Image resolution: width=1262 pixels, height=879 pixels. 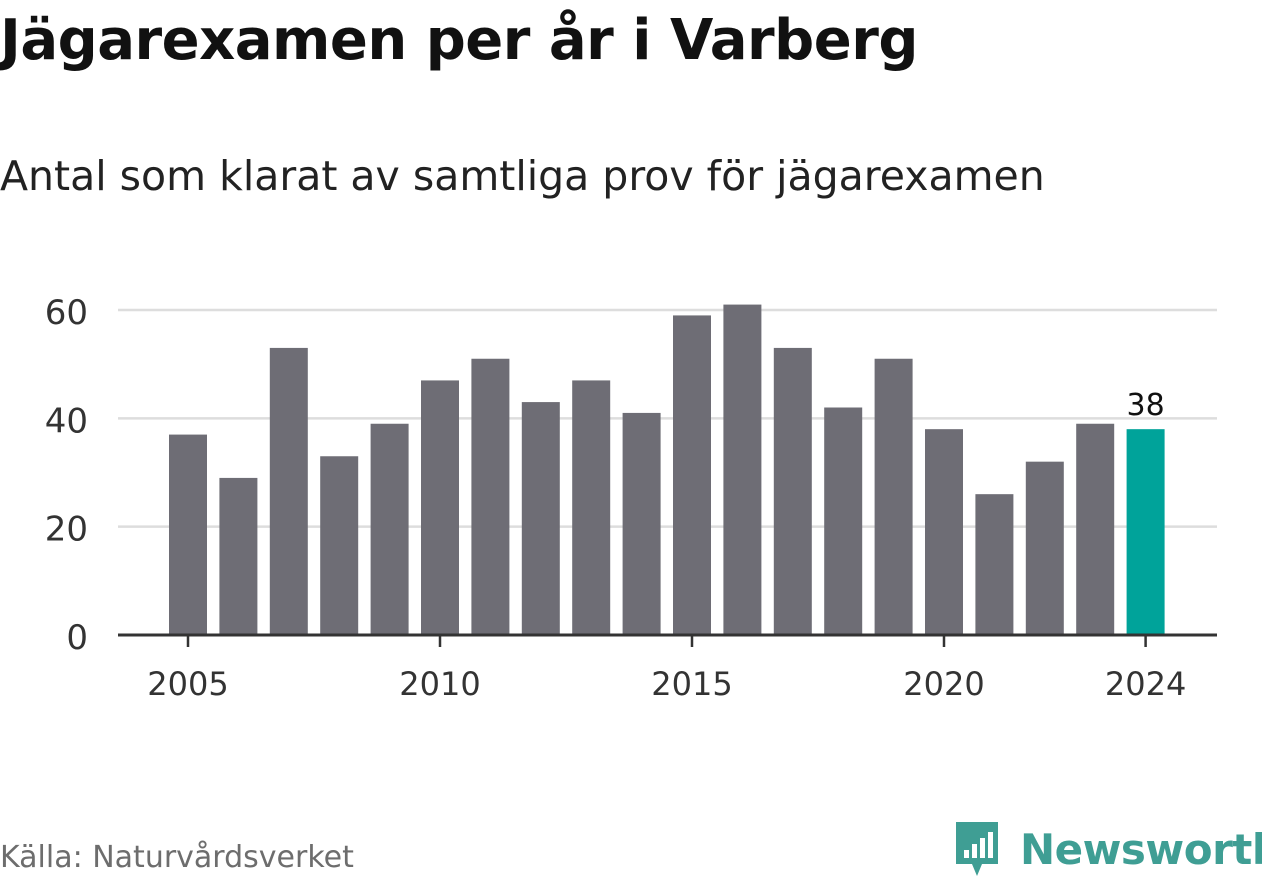 I want to click on x-tick-label: 2020, so click(x=943, y=684).